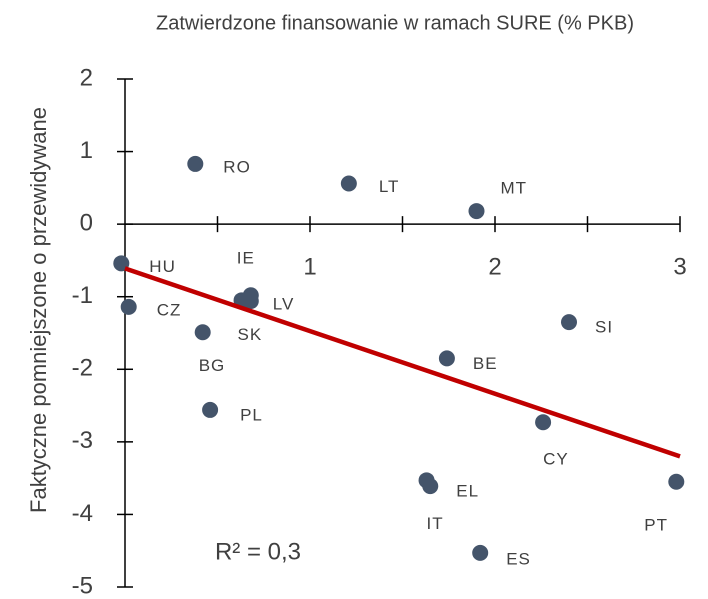 The width and height of the screenshot is (708, 599). What do you see at coordinates (309, 266) in the screenshot?
I see `x-tick-label: 1` at bounding box center [309, 266].